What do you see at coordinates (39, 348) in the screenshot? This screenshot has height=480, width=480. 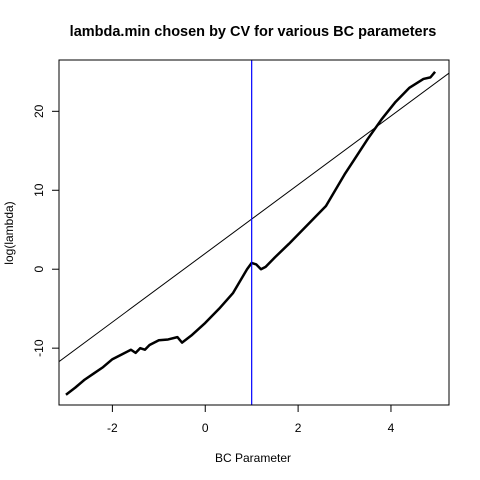 I see `y-tick-label: -10` at bounding box center [39, 348].